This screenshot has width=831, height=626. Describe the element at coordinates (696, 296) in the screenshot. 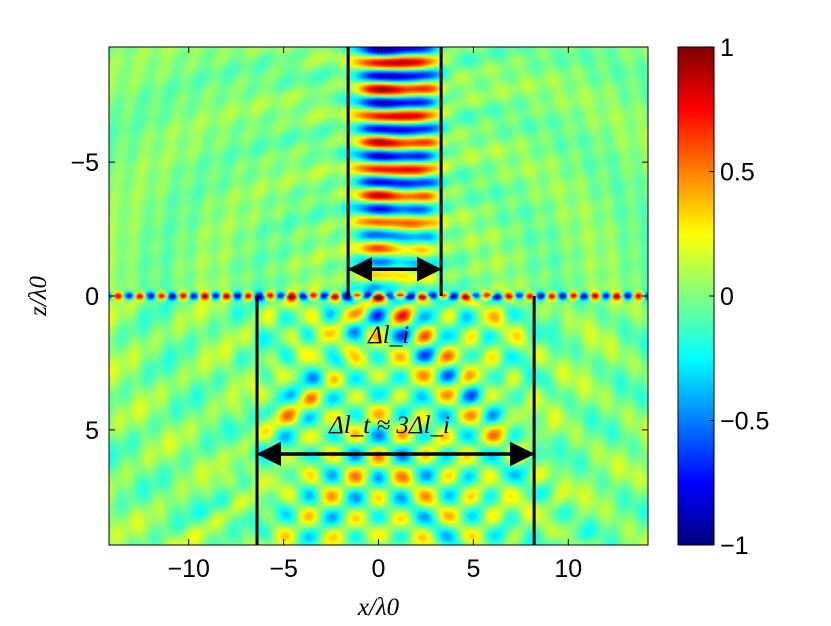

I see `colorbar-bar` at that location.